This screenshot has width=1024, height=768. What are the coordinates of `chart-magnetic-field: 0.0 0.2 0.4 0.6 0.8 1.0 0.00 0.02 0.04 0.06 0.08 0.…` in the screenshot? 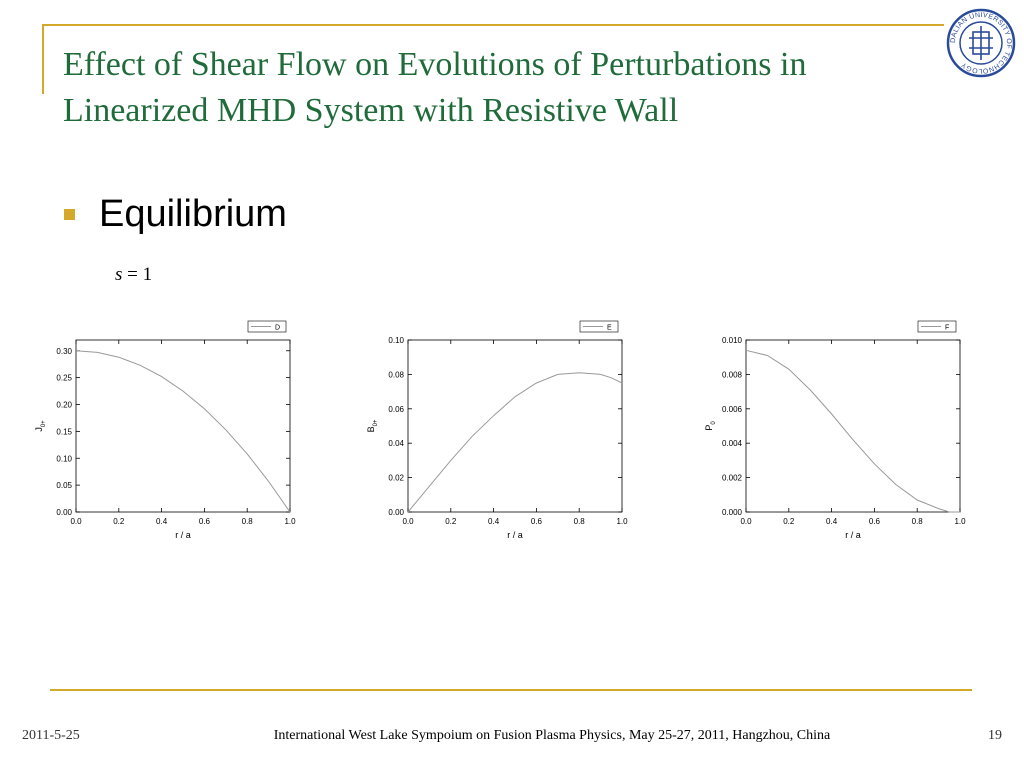 It's located at (497, 431).